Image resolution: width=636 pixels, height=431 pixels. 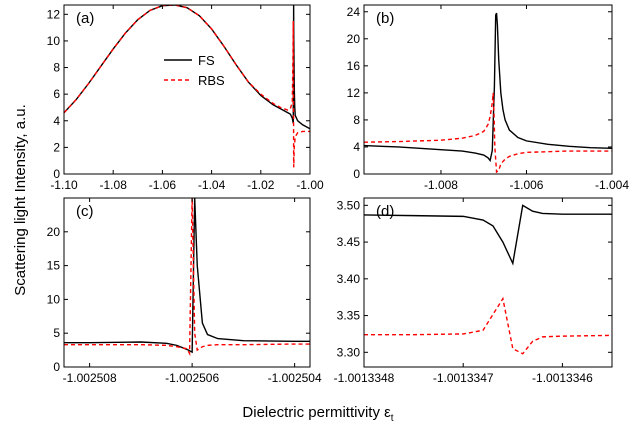 I want to click on y-tick-label: 3.40, so click(x=349, y=279).